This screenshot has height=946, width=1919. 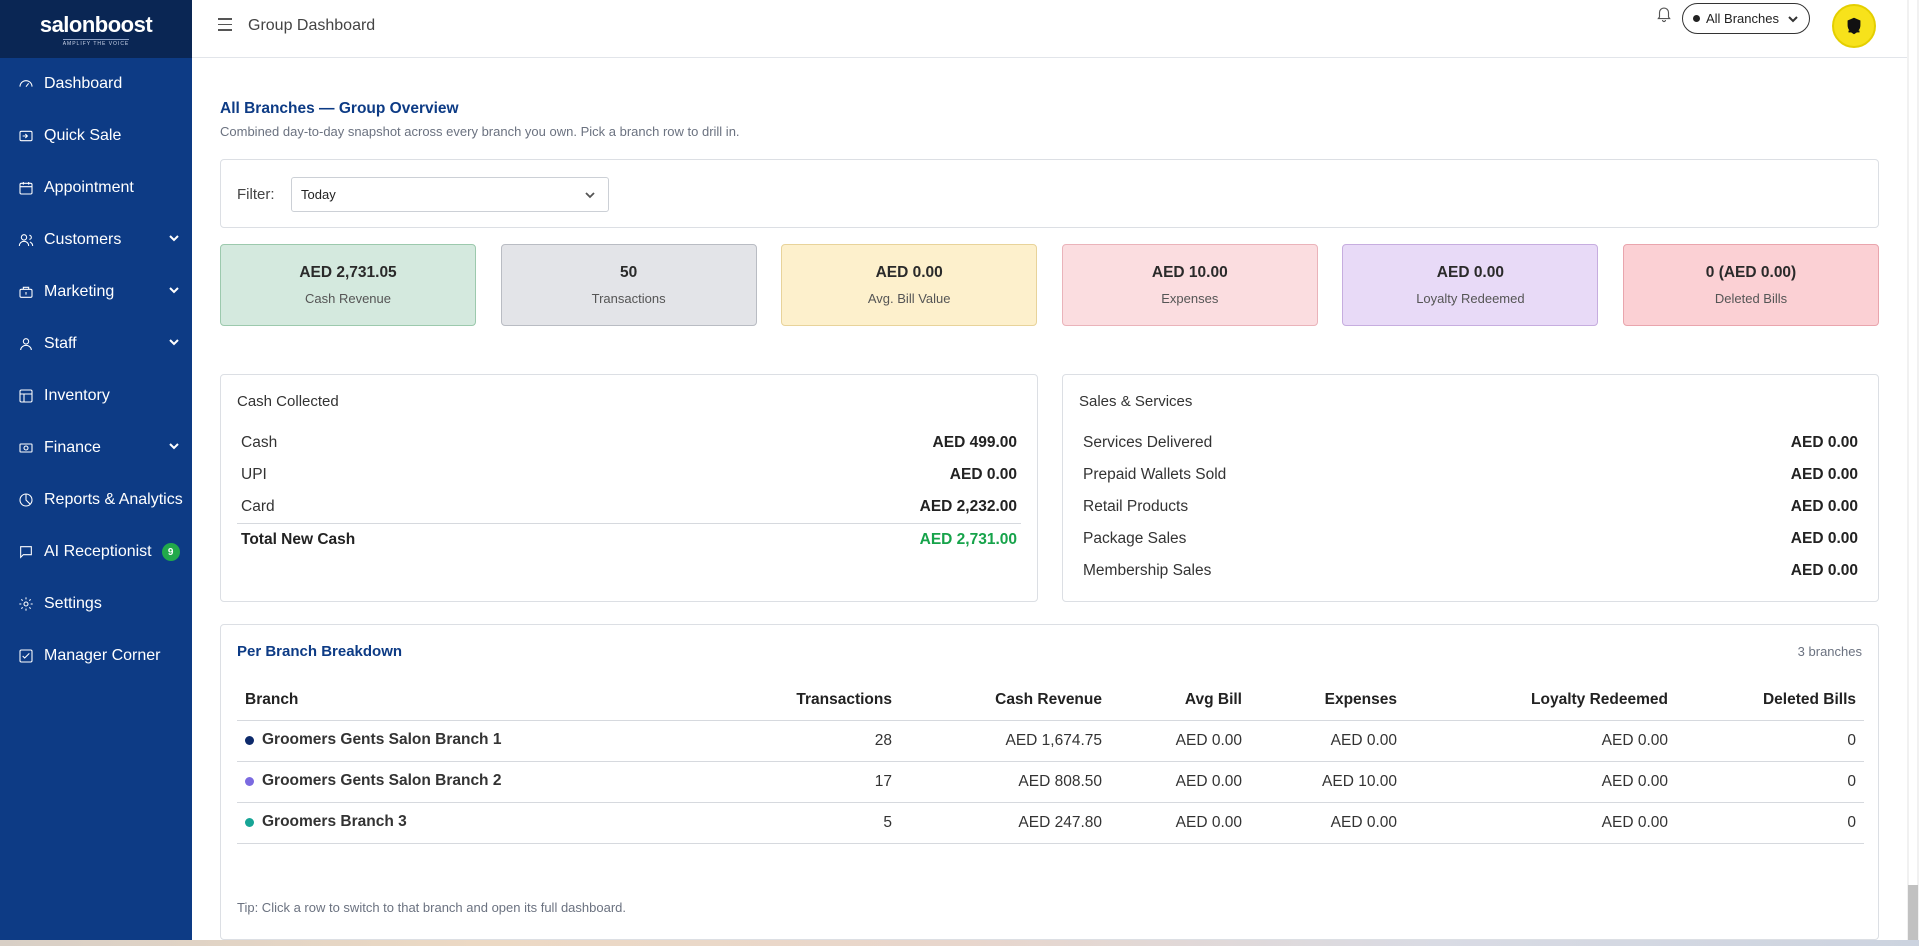 I want to click on filter-select: Today, so click(x=450, y=194).